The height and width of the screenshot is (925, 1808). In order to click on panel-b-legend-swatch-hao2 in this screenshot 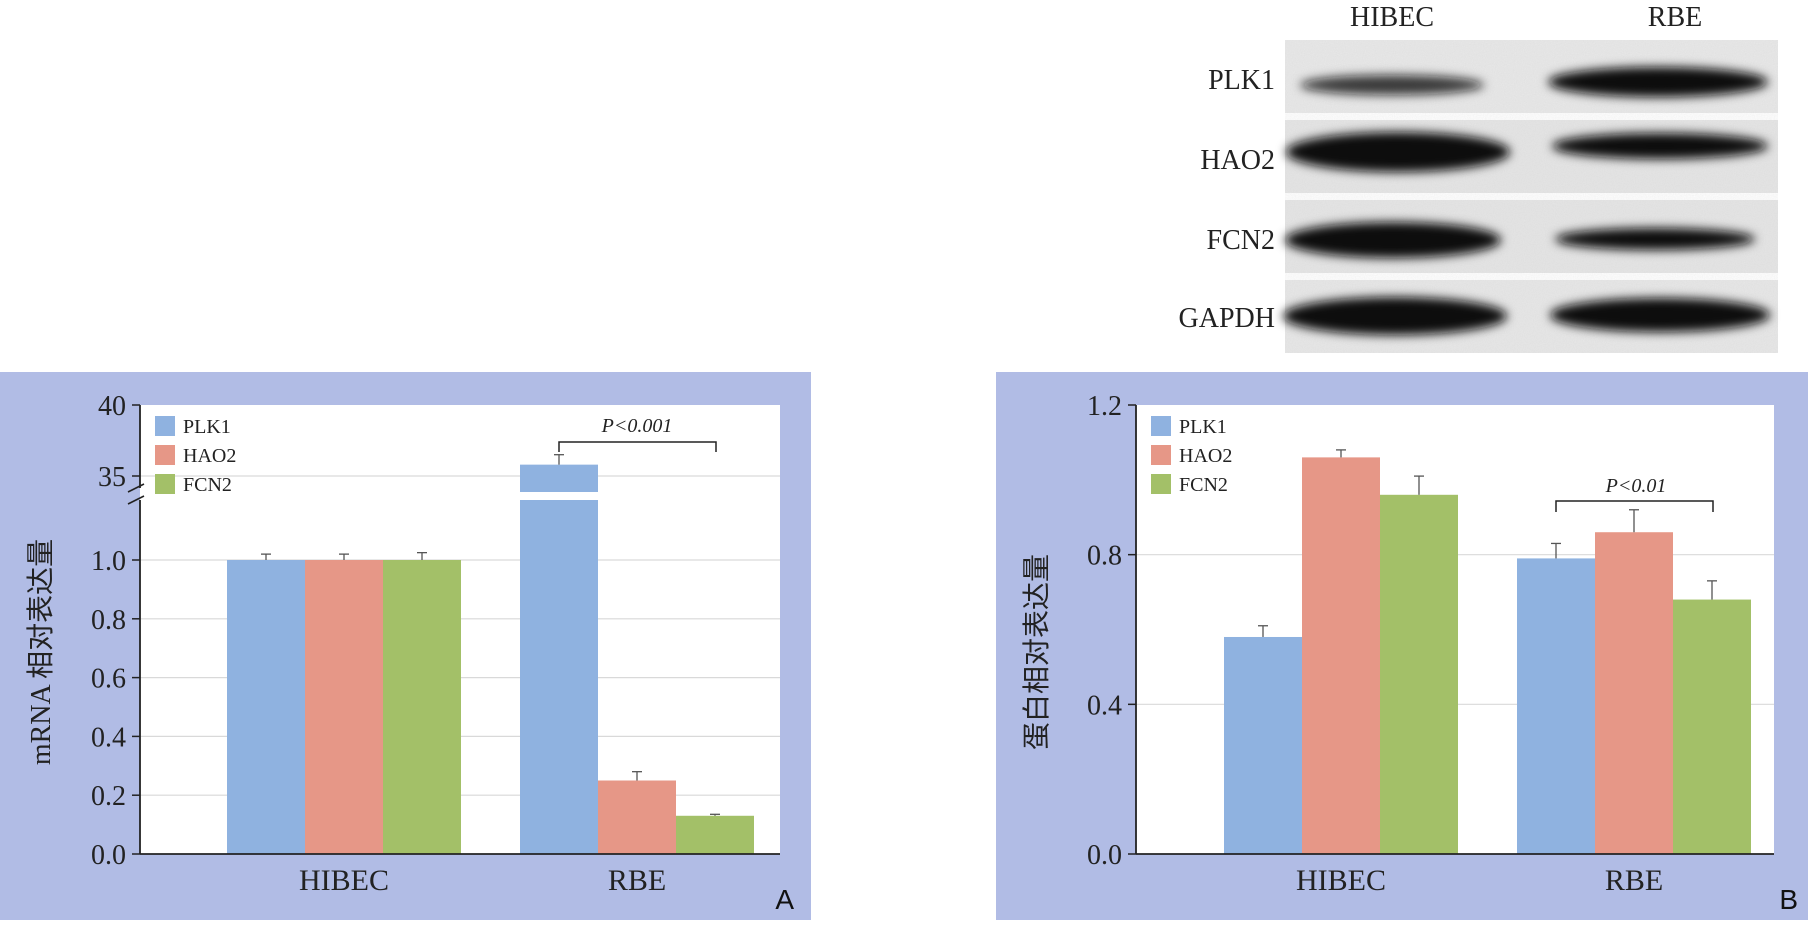, I will do `click(1161, 455)`.